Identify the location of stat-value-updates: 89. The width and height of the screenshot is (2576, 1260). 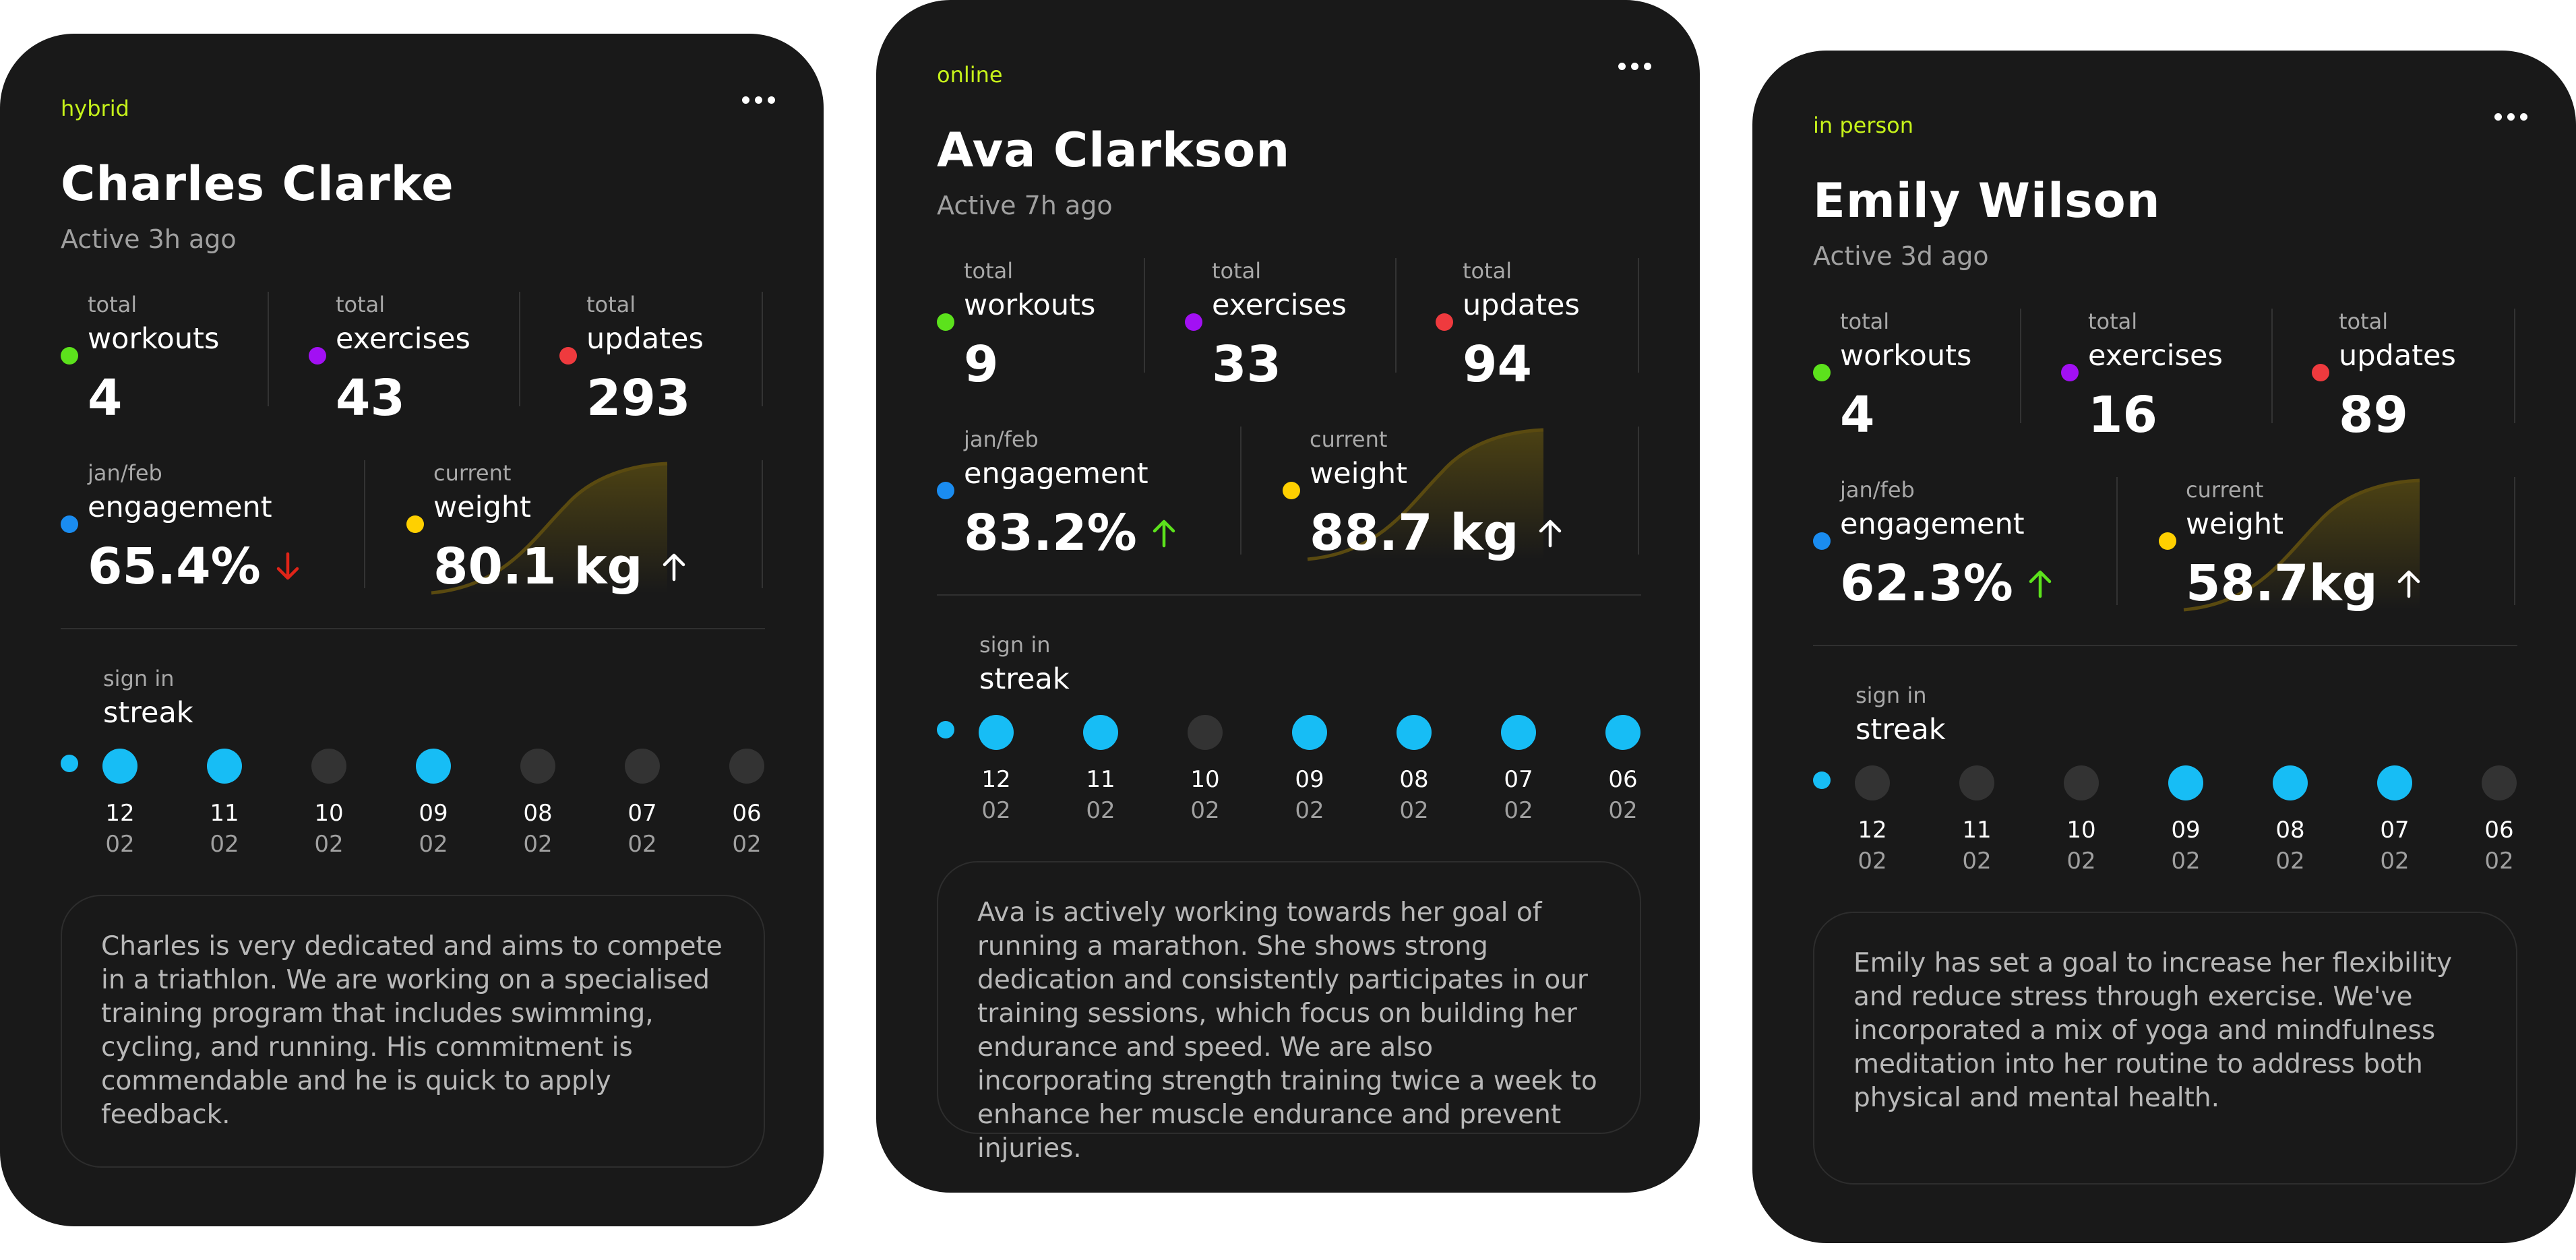
(2373, 415).